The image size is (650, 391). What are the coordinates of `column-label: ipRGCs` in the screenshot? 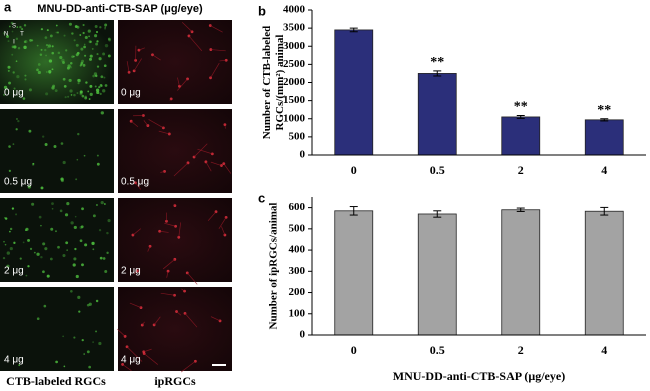 It's located at (175, 381).